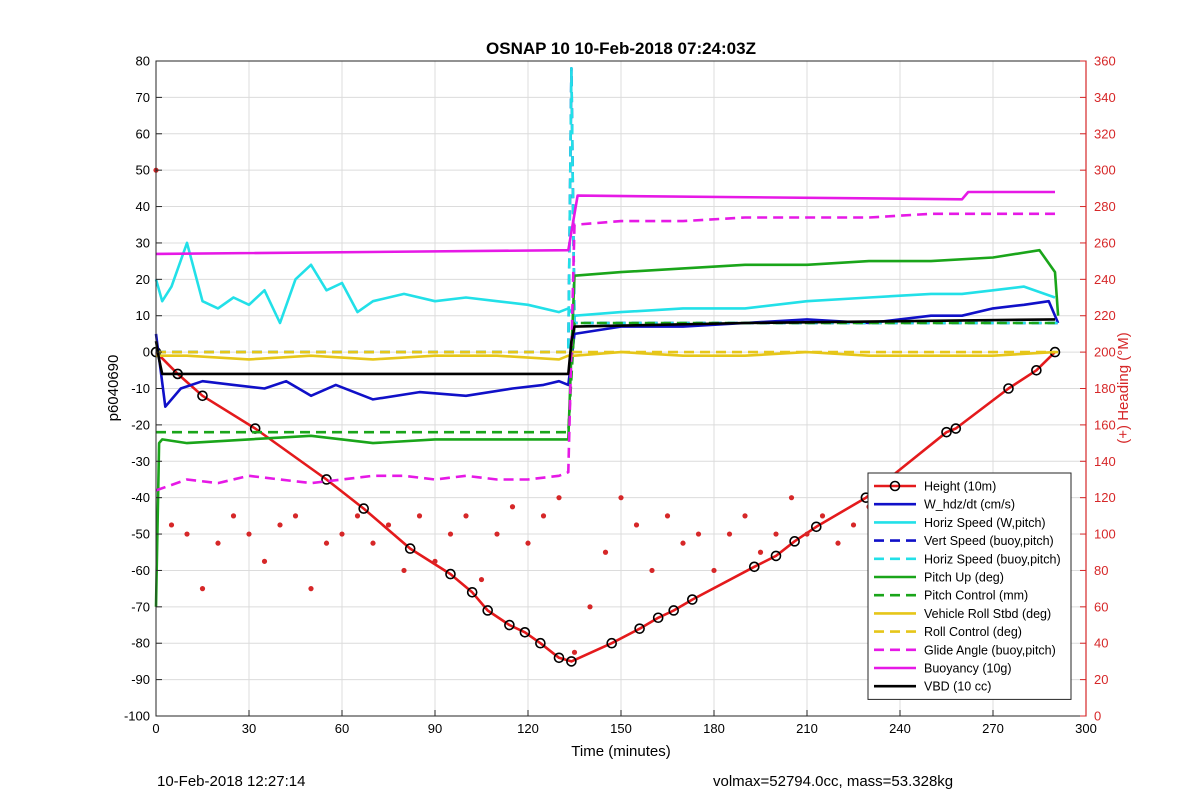  Describe the element at coordinates (973, 632) in the screenshot. I see `legend-label: Roll Control (deg)` at that location.